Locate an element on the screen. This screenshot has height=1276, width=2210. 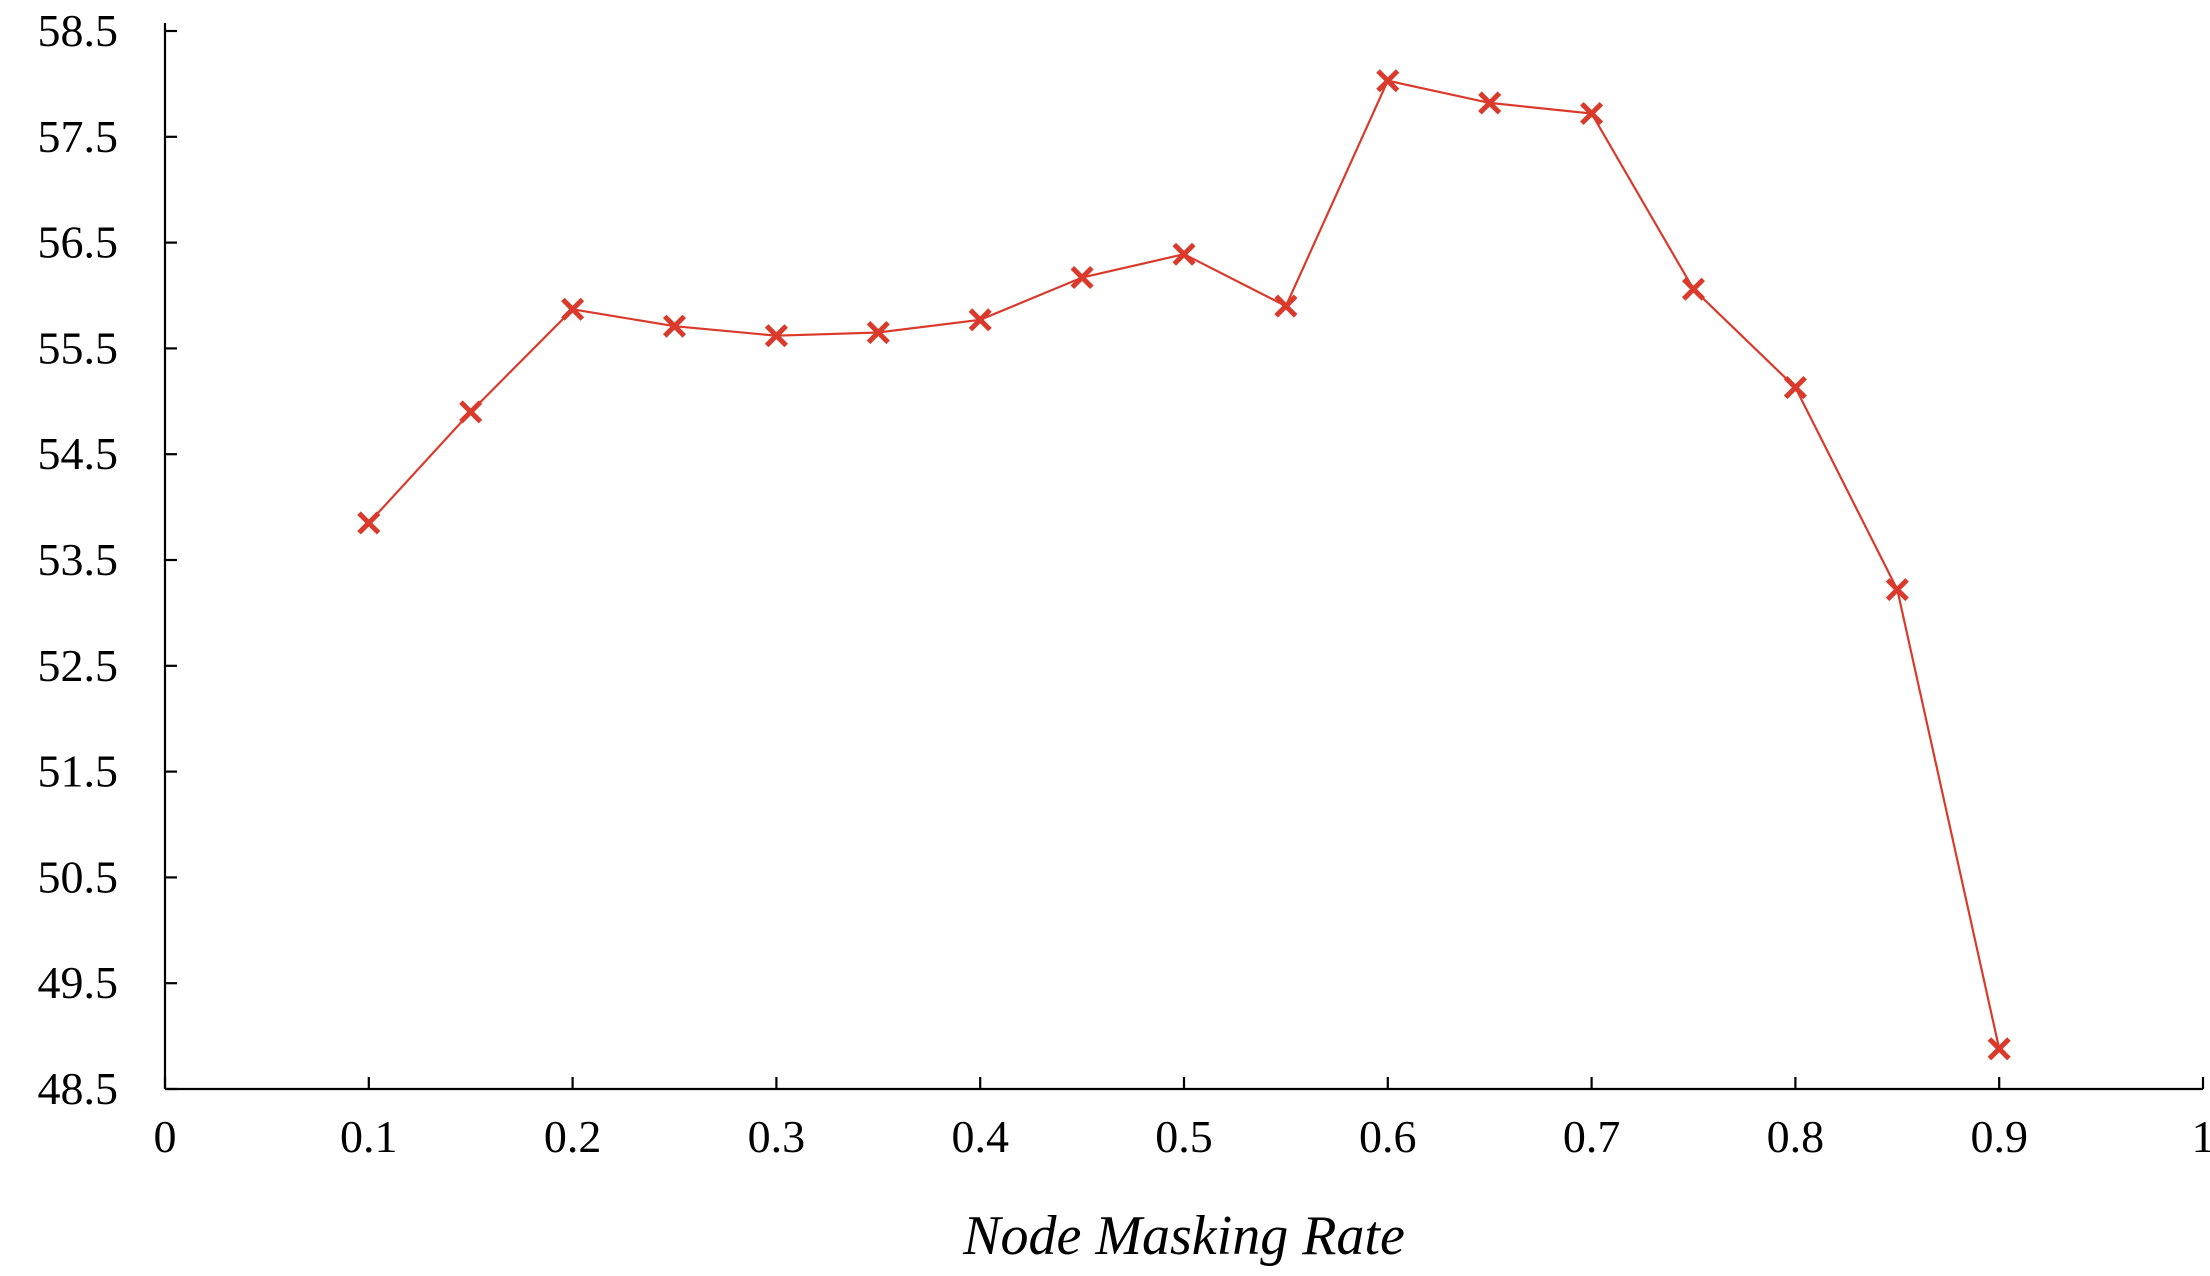
x-tick-label: 0.3 is located at coordinates (777, 1136).